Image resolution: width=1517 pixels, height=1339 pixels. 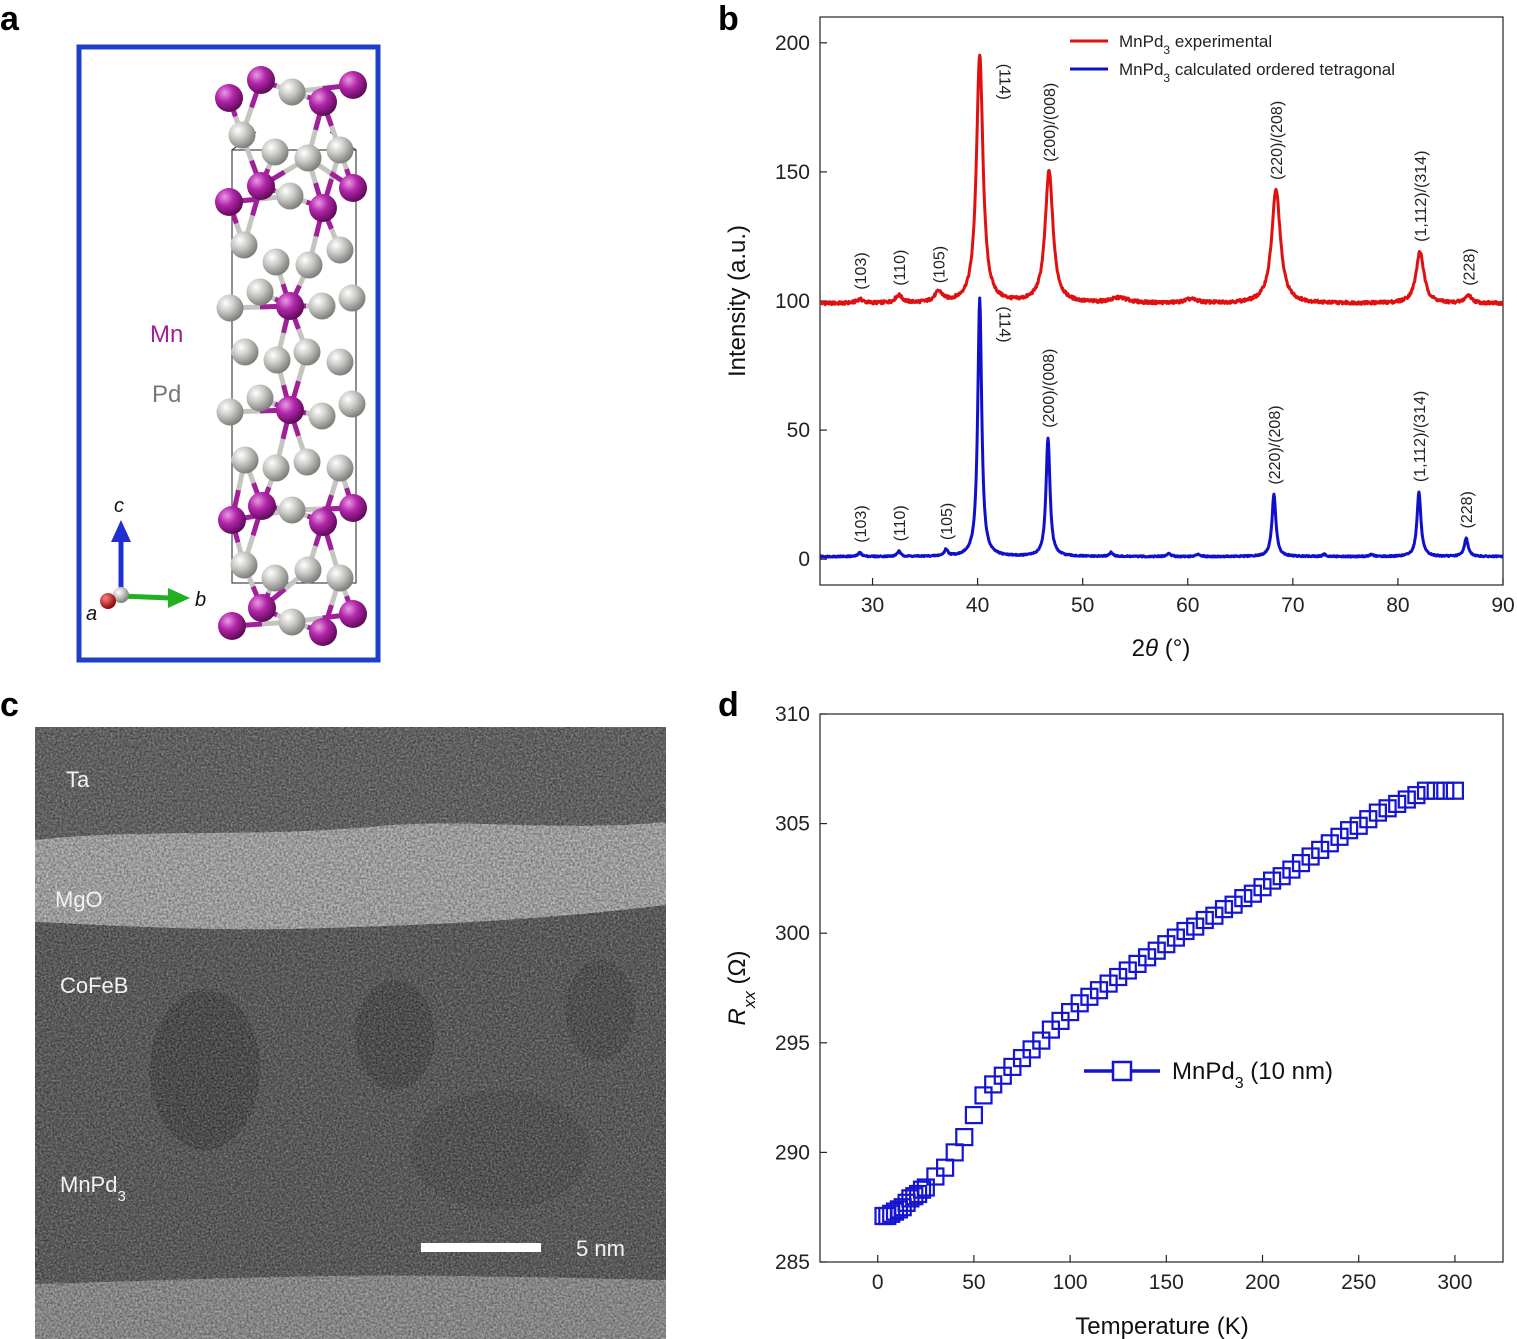 I want to click on b-axis-arrow-icon, so click(x=179, y=598).